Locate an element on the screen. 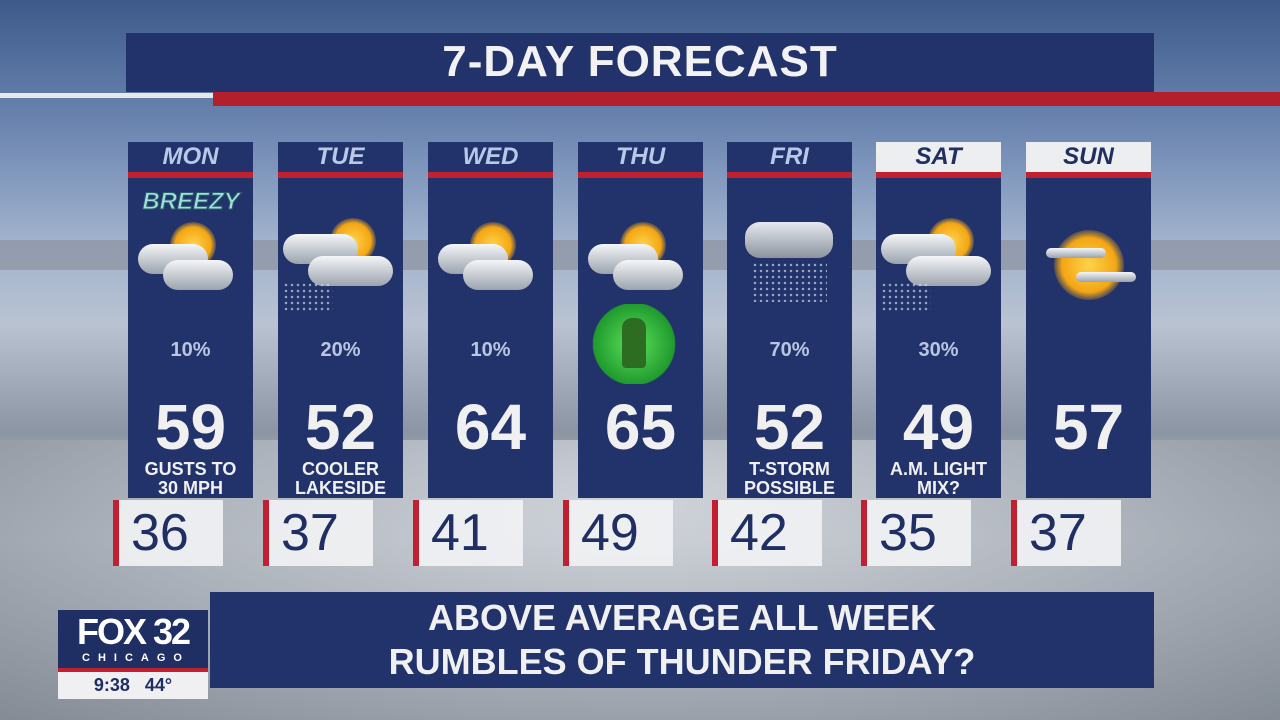  day-column-sat: SAT 30% 49 A.M. LIGHT MIX? is located at coordinates (938, 320).